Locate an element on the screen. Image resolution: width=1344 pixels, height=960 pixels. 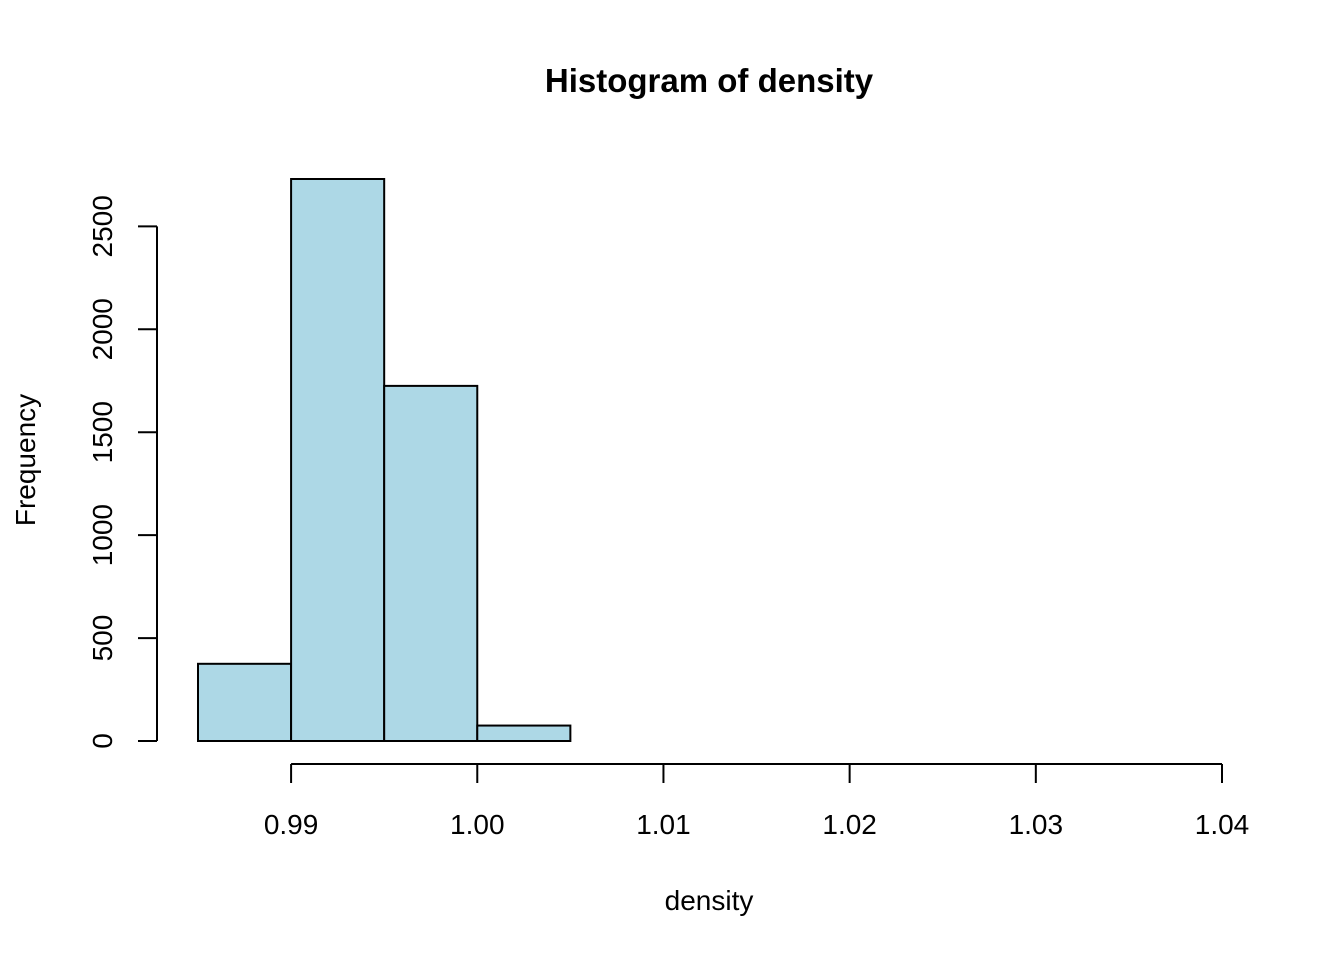
y-tick-label: 500 is located at coordinates (102, 638).